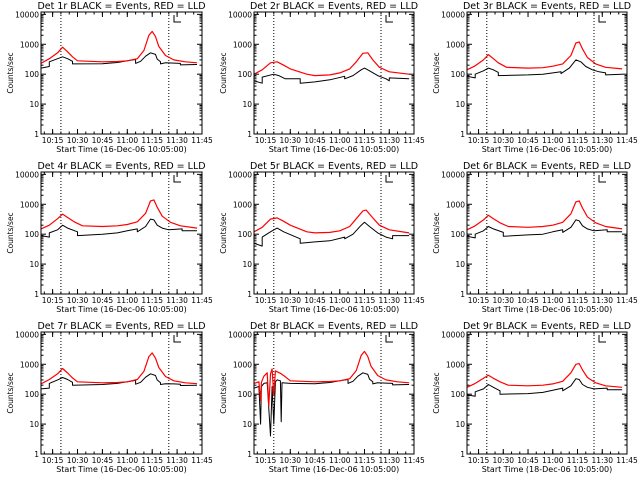  Describe the element at coordinates (547, 6) in the screenshot. I see `panel-title: Det 3r BLACK = Events, RED = LLD` at that location.